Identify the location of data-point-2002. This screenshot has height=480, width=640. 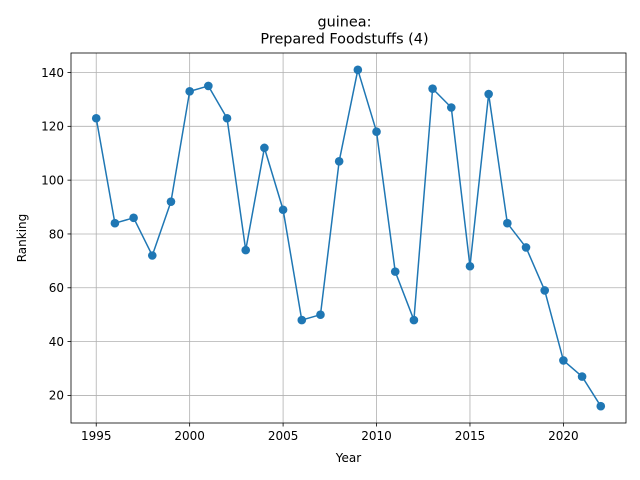
(227, 118).